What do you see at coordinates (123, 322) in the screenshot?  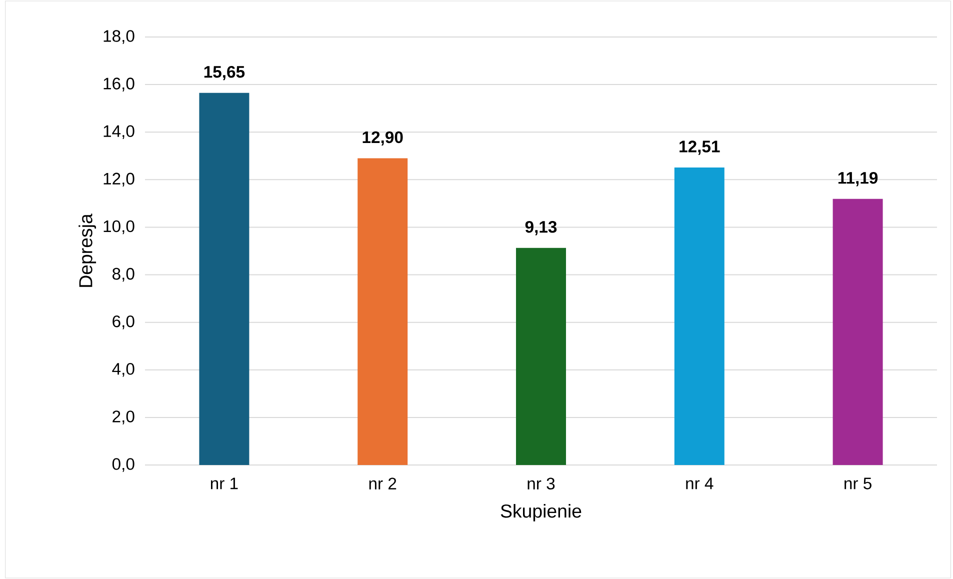 I see `y-tick-label: 6,0` at bounding box center [123, 322].